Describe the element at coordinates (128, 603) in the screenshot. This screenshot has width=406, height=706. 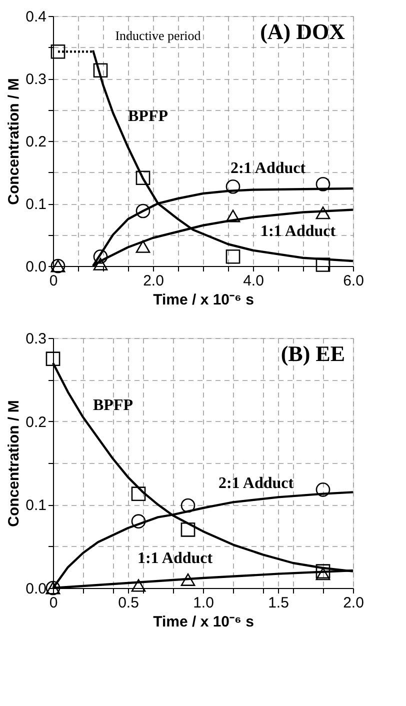
I see `x-tick-label: 0.5` at that location.